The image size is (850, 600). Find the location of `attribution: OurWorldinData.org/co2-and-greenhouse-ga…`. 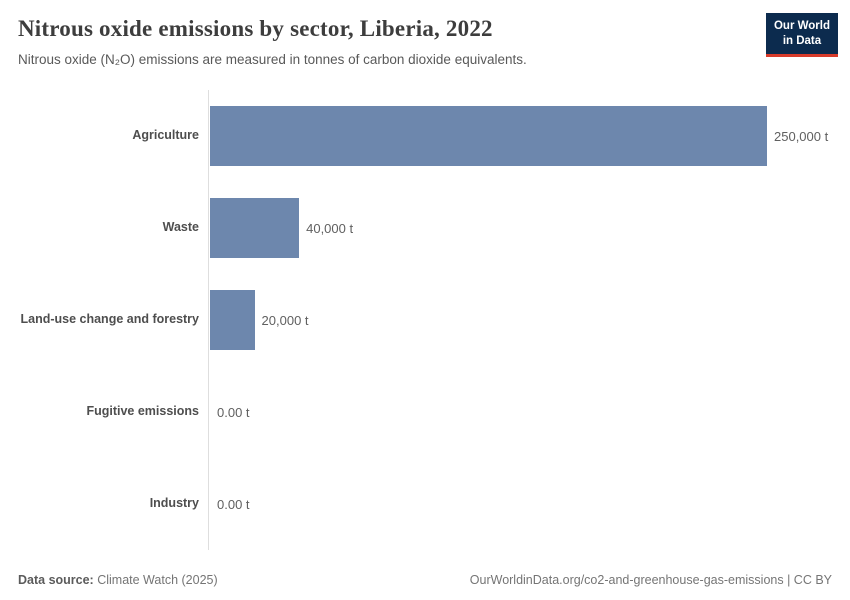

attribution: OurWorldinData.org/co2-and-greenhouse-ga… is located at coordinates (650, 580).